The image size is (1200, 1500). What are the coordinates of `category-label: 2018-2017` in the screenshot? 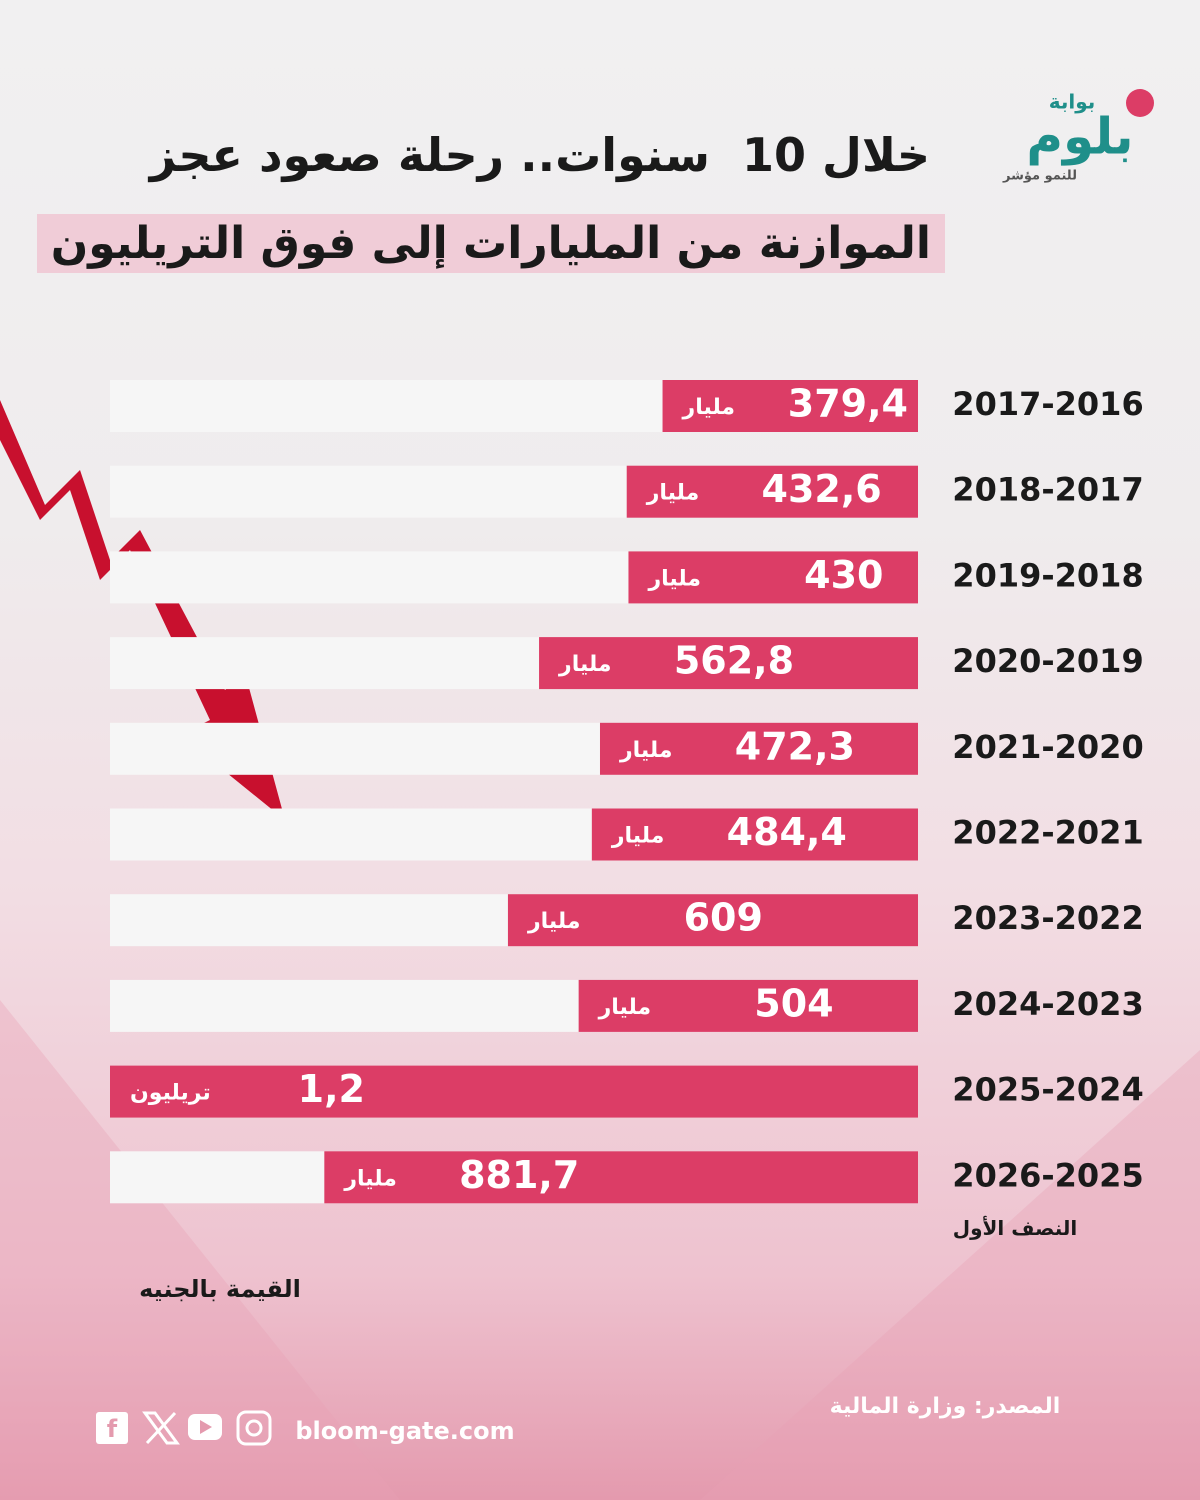 It's located at (1047, 490).